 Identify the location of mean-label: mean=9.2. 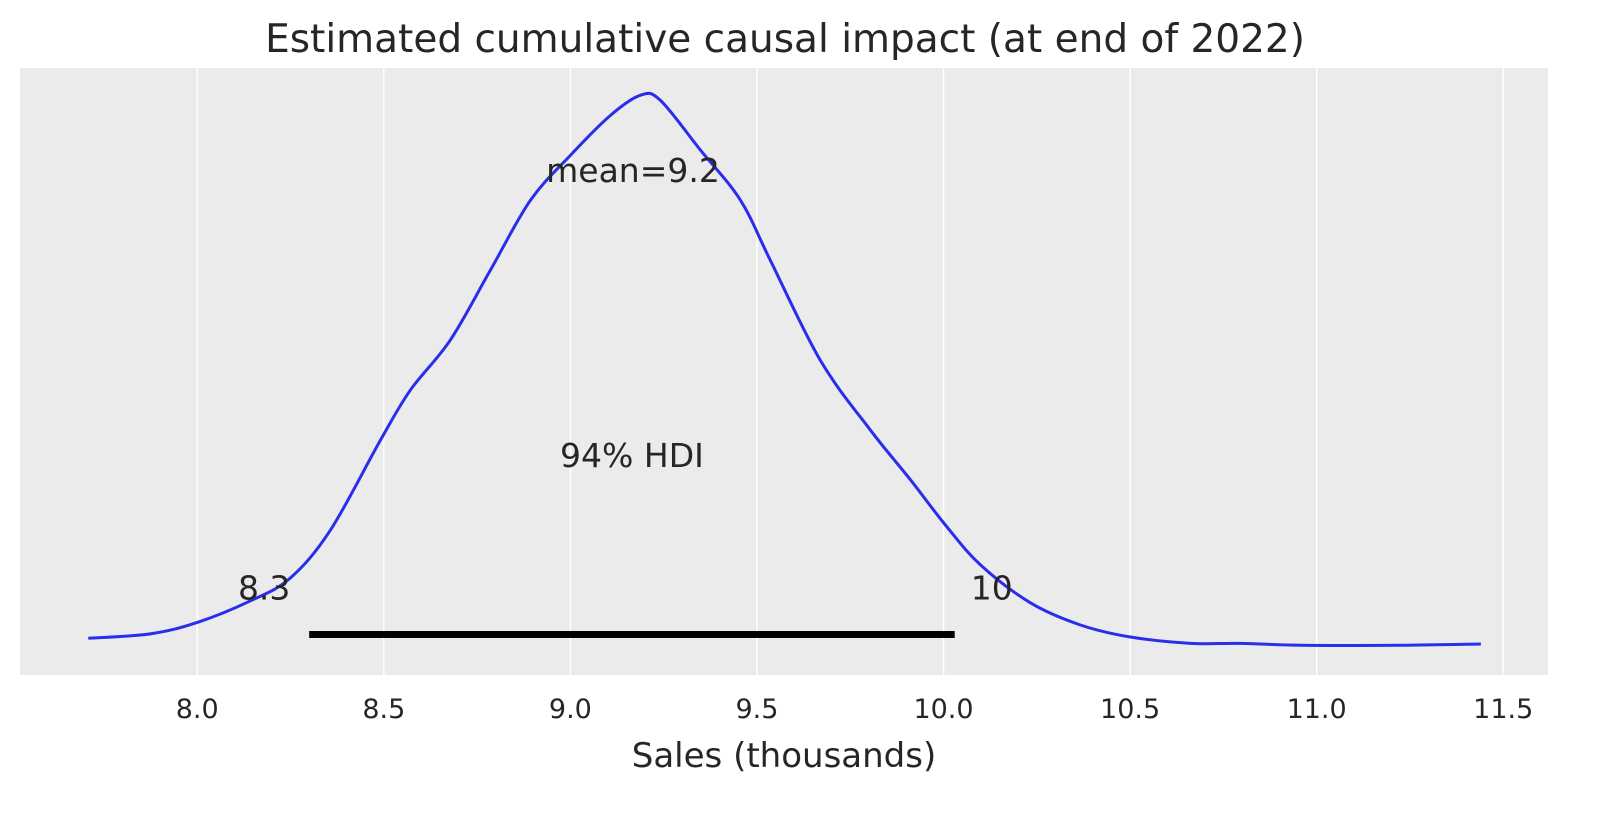
(633, 170).